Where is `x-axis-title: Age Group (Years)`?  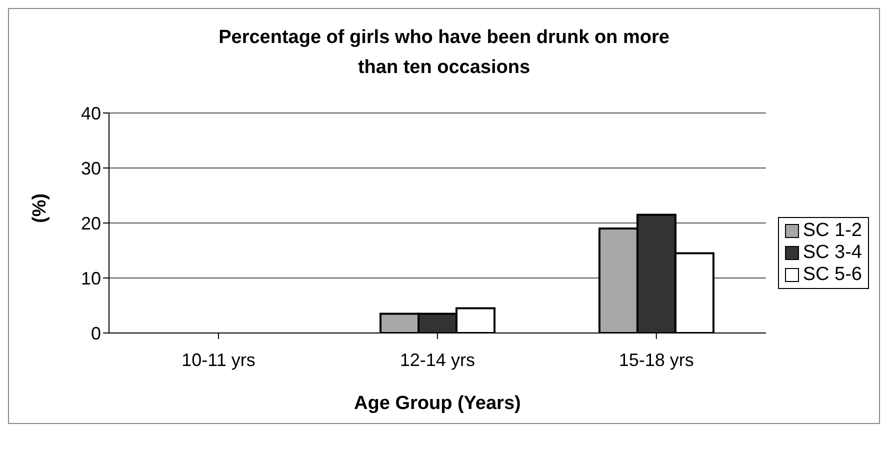
x-axis-title: Age Group (Years) is located at coordinates (437, 403).